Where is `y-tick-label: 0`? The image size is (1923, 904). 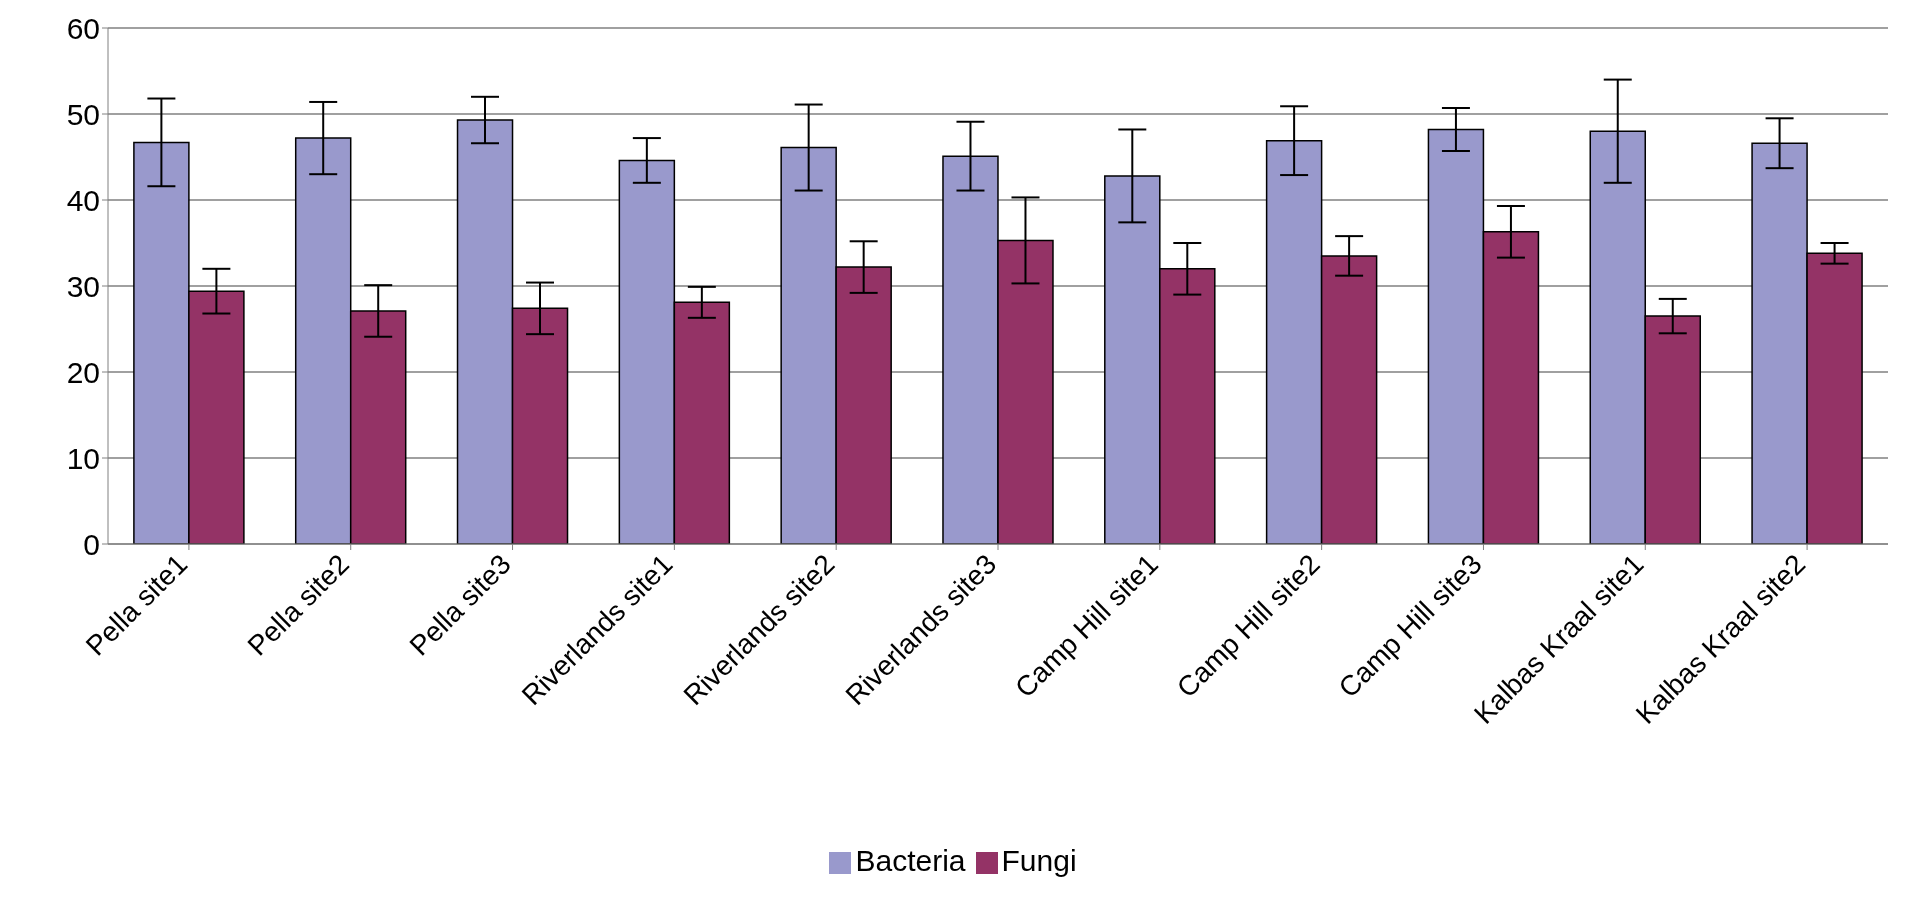
y-tick-label: 0 is located at coordinates (91, 544).